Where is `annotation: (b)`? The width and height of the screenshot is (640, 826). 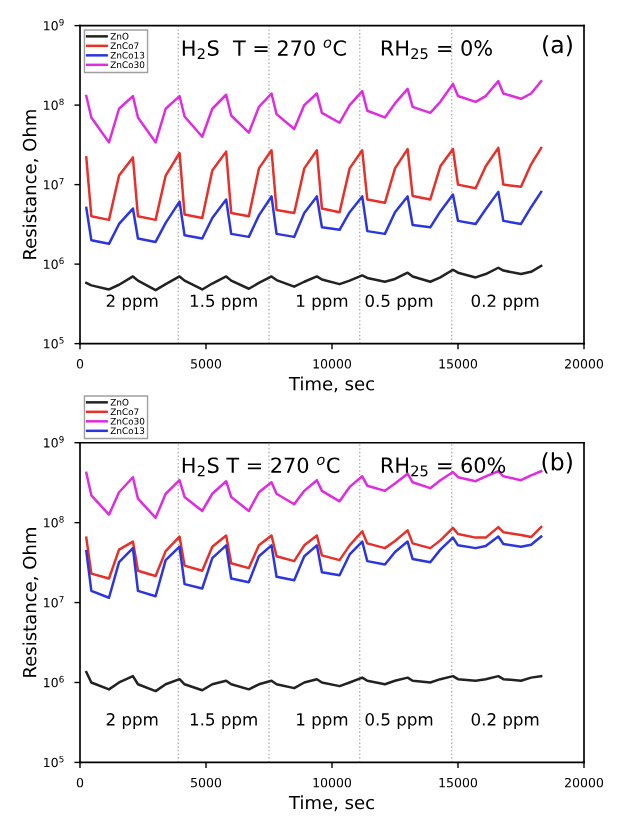
annotation: (b) is located at coordinates (557, 463).